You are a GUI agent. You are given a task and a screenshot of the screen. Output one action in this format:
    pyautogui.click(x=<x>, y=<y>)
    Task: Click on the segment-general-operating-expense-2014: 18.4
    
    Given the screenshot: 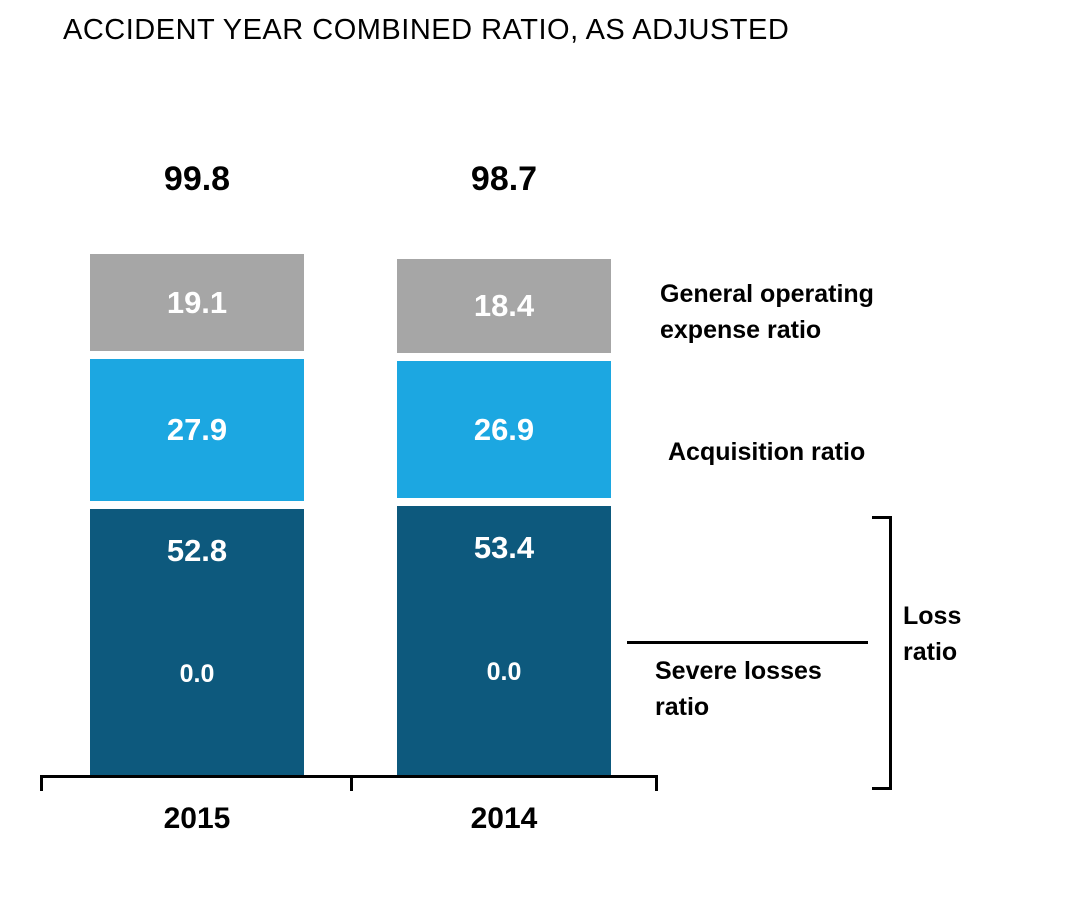 What is the action you would take?
    pyautogui.click(x=504, y=306)
    